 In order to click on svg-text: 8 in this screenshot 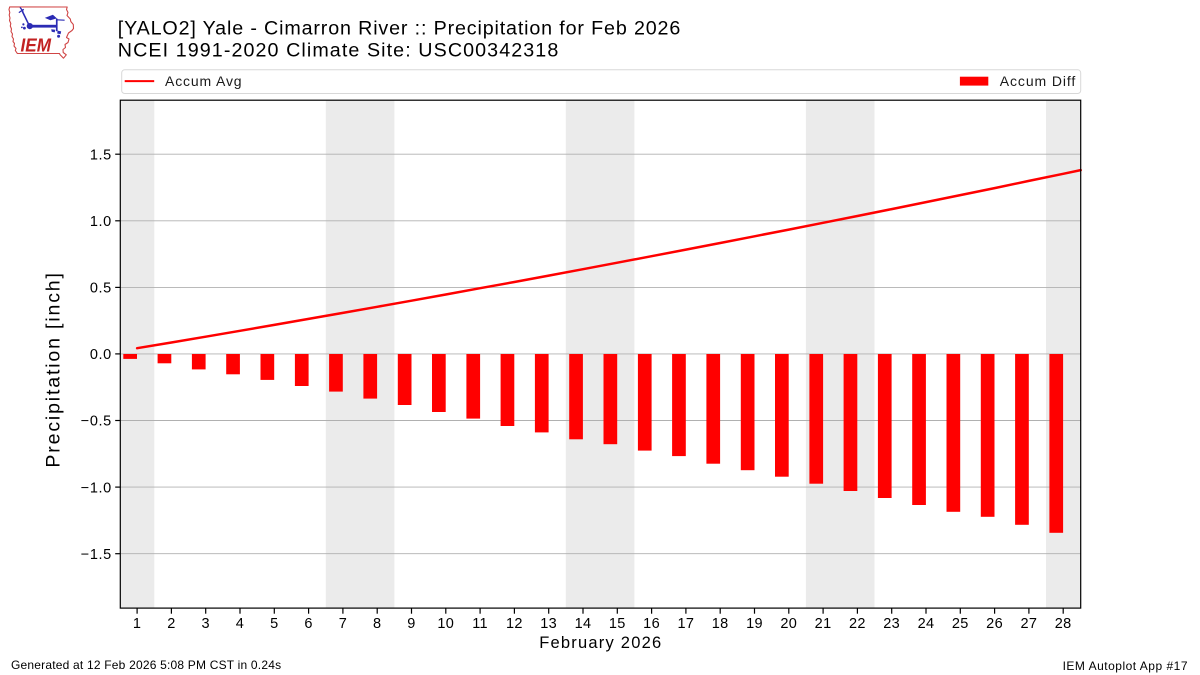, I will do `click(377, 624)`.